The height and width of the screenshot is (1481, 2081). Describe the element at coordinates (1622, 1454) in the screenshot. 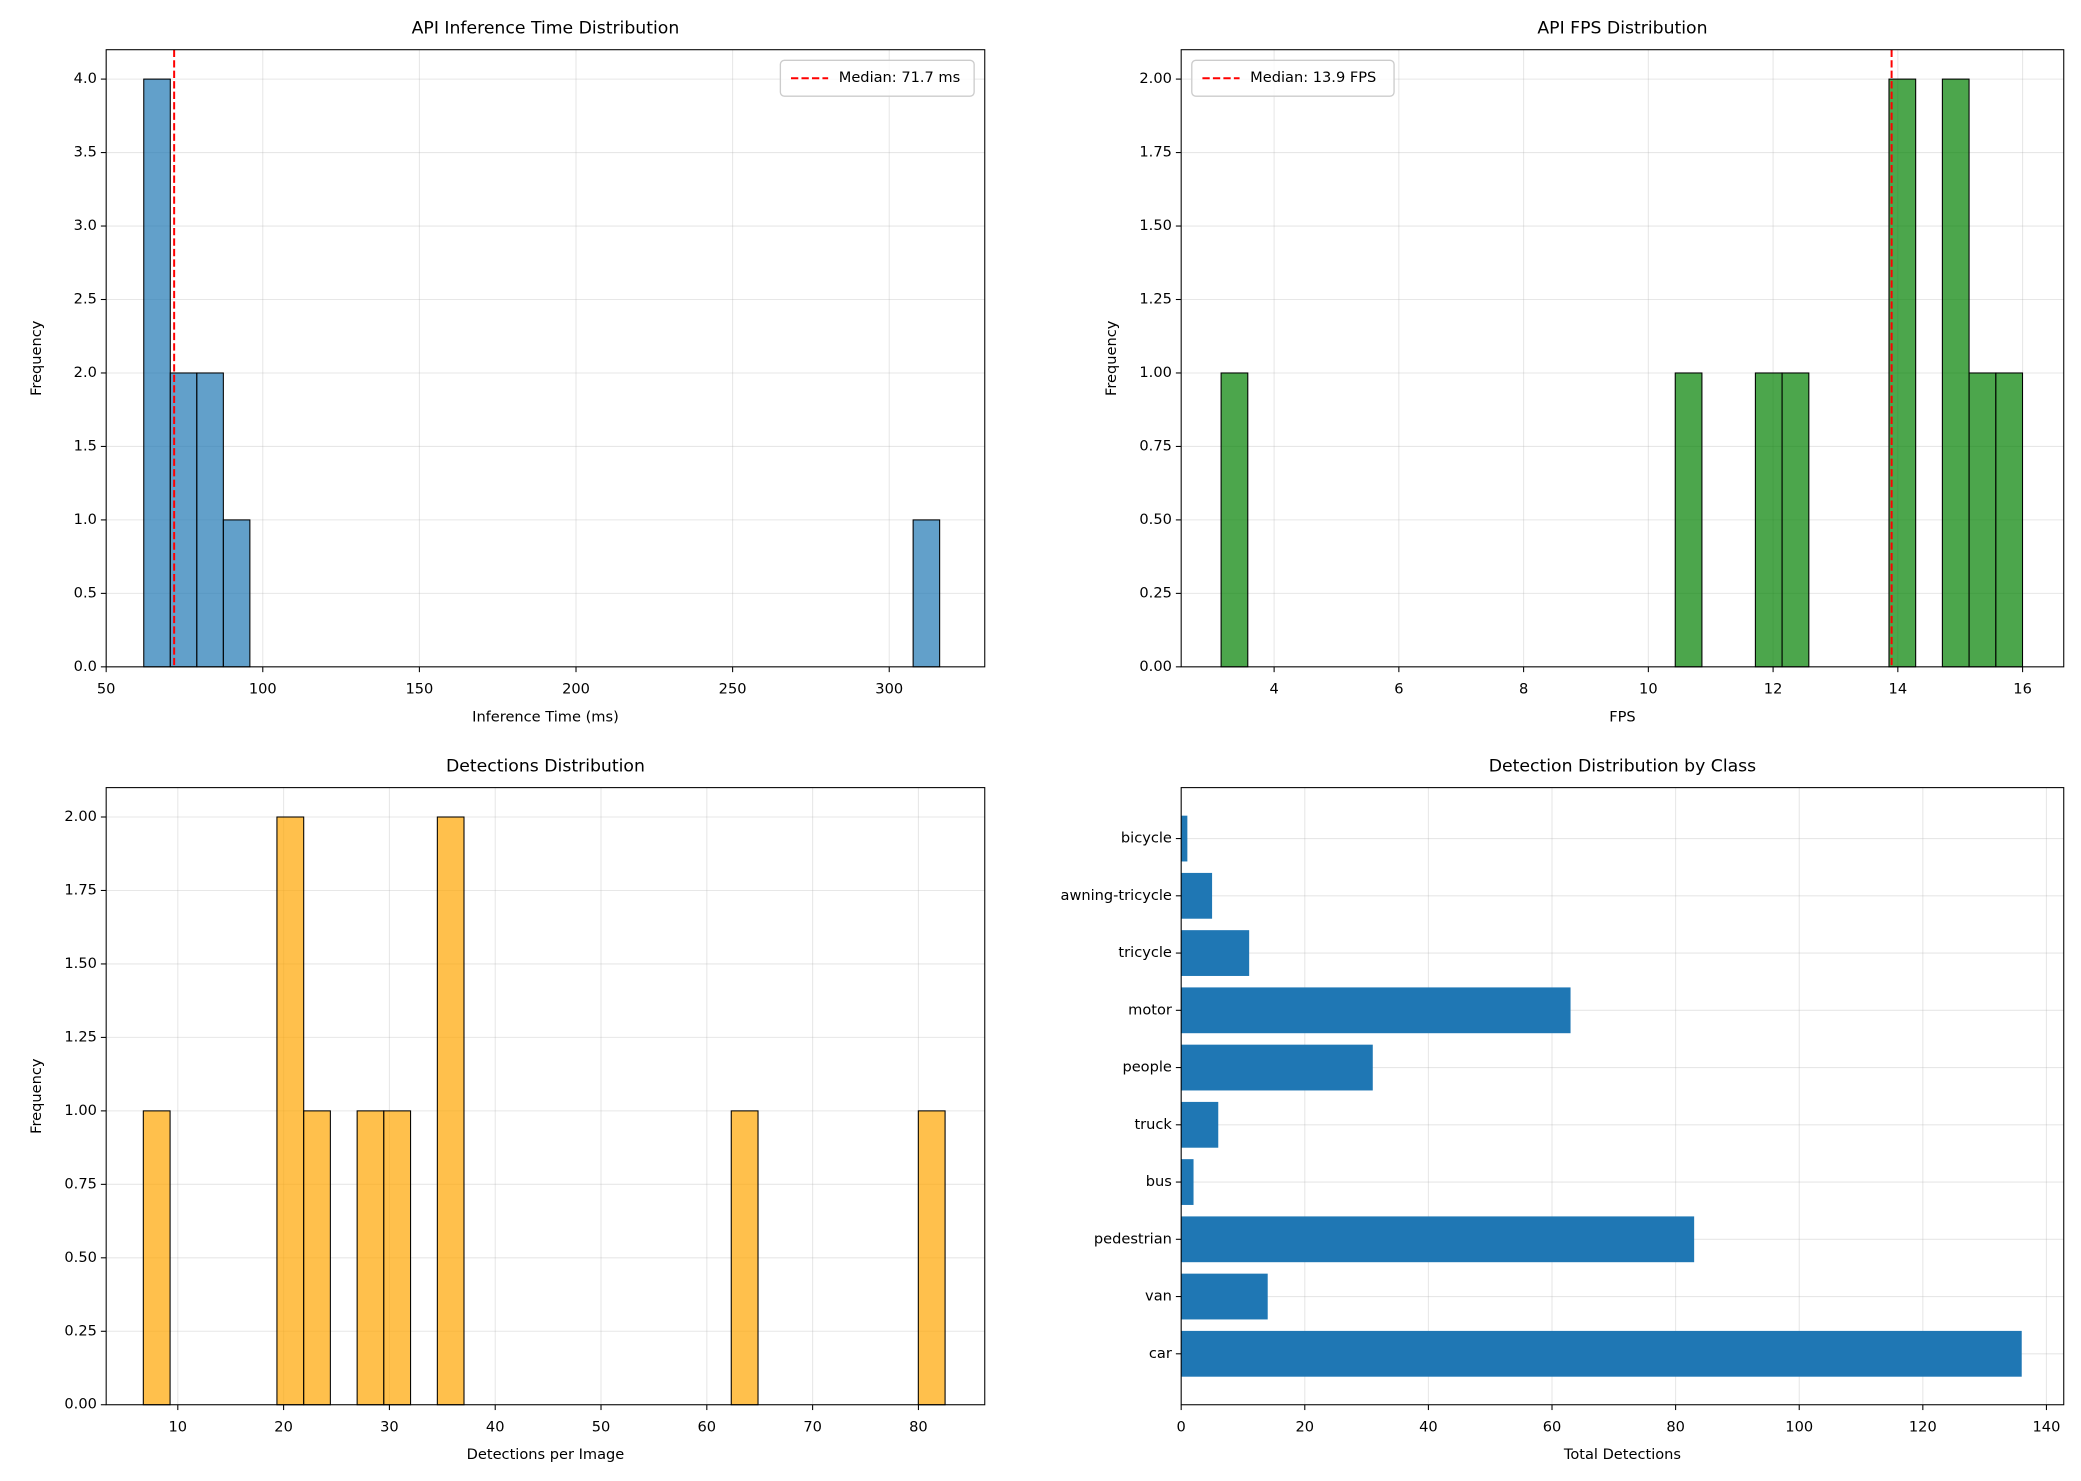

I see `x-axis-label: Total Detections` at that location.